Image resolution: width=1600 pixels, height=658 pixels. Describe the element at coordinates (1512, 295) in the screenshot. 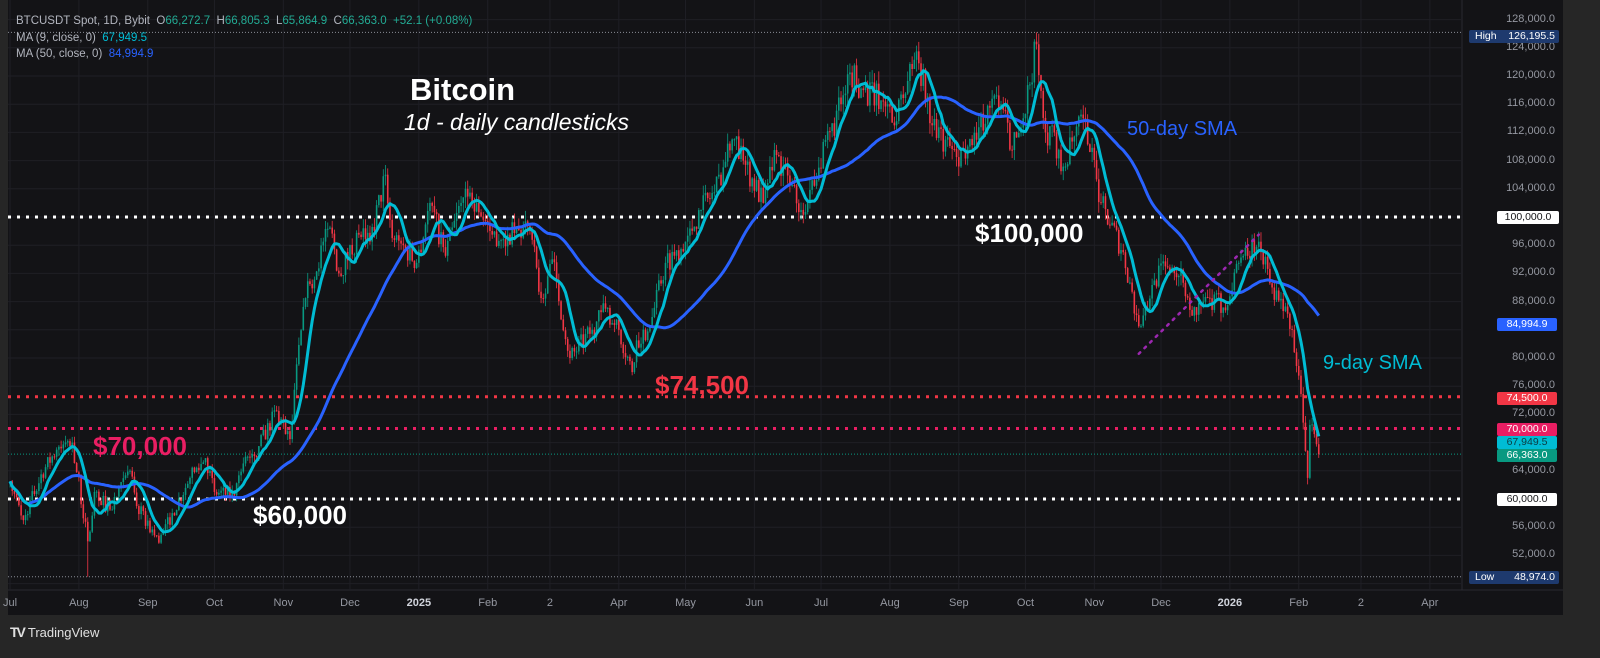

I see `price-axis-background` at that location.